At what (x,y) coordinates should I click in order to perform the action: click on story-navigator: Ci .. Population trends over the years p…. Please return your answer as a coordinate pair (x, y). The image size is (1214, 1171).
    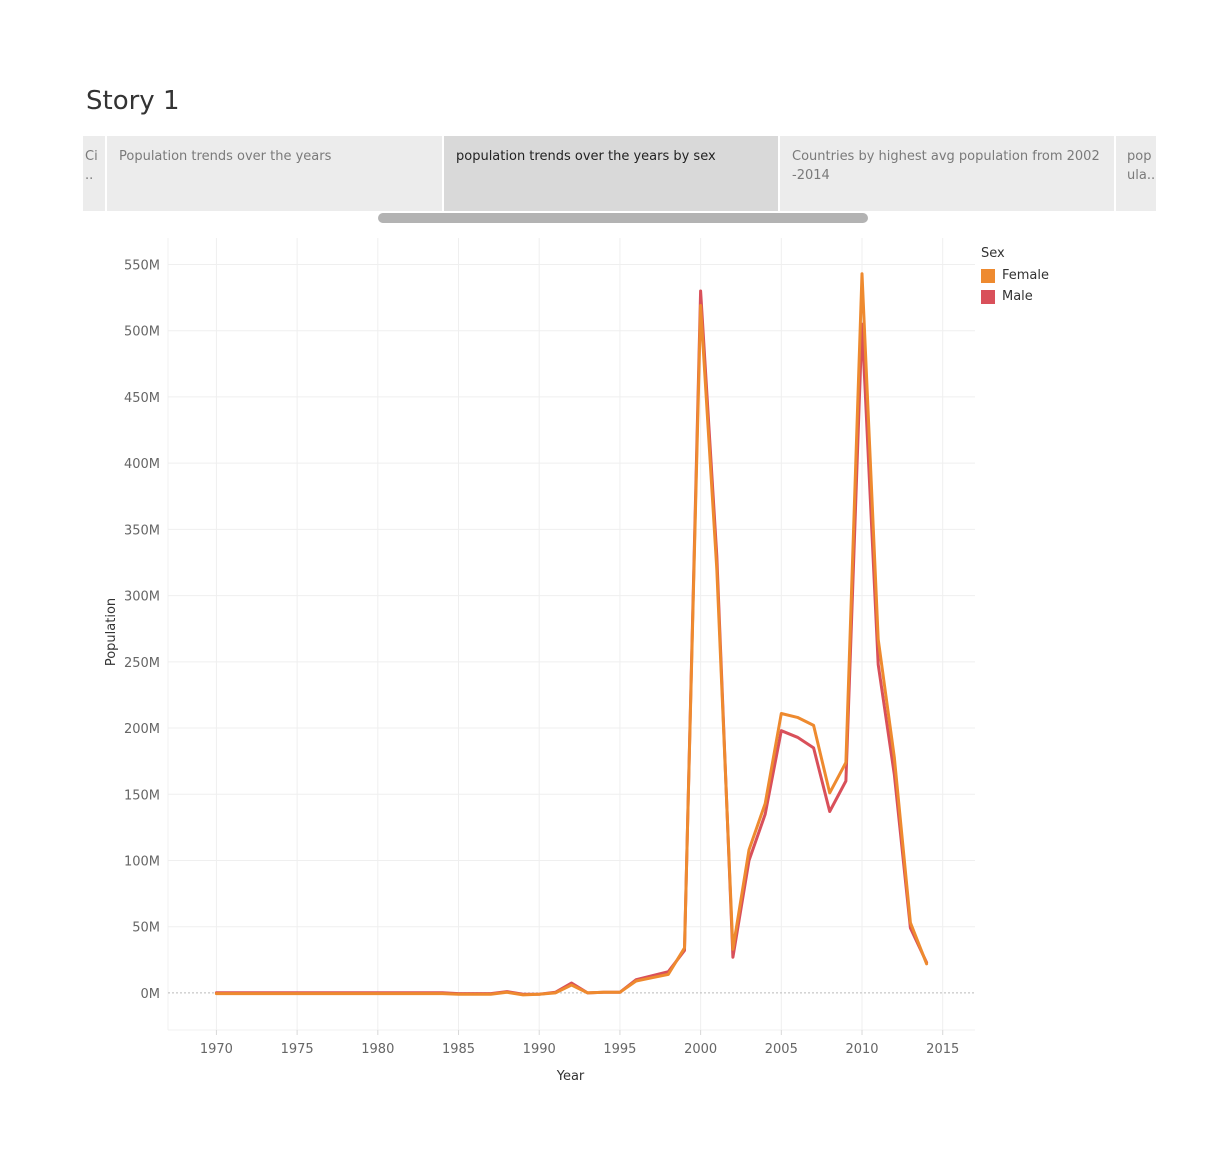
    Looking at the image, I should click on (619, 173).